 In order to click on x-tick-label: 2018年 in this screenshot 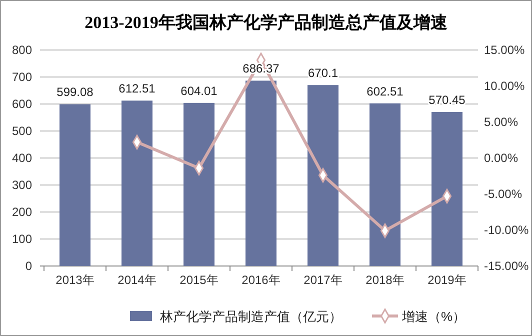, I will do `click(385, 280)`.